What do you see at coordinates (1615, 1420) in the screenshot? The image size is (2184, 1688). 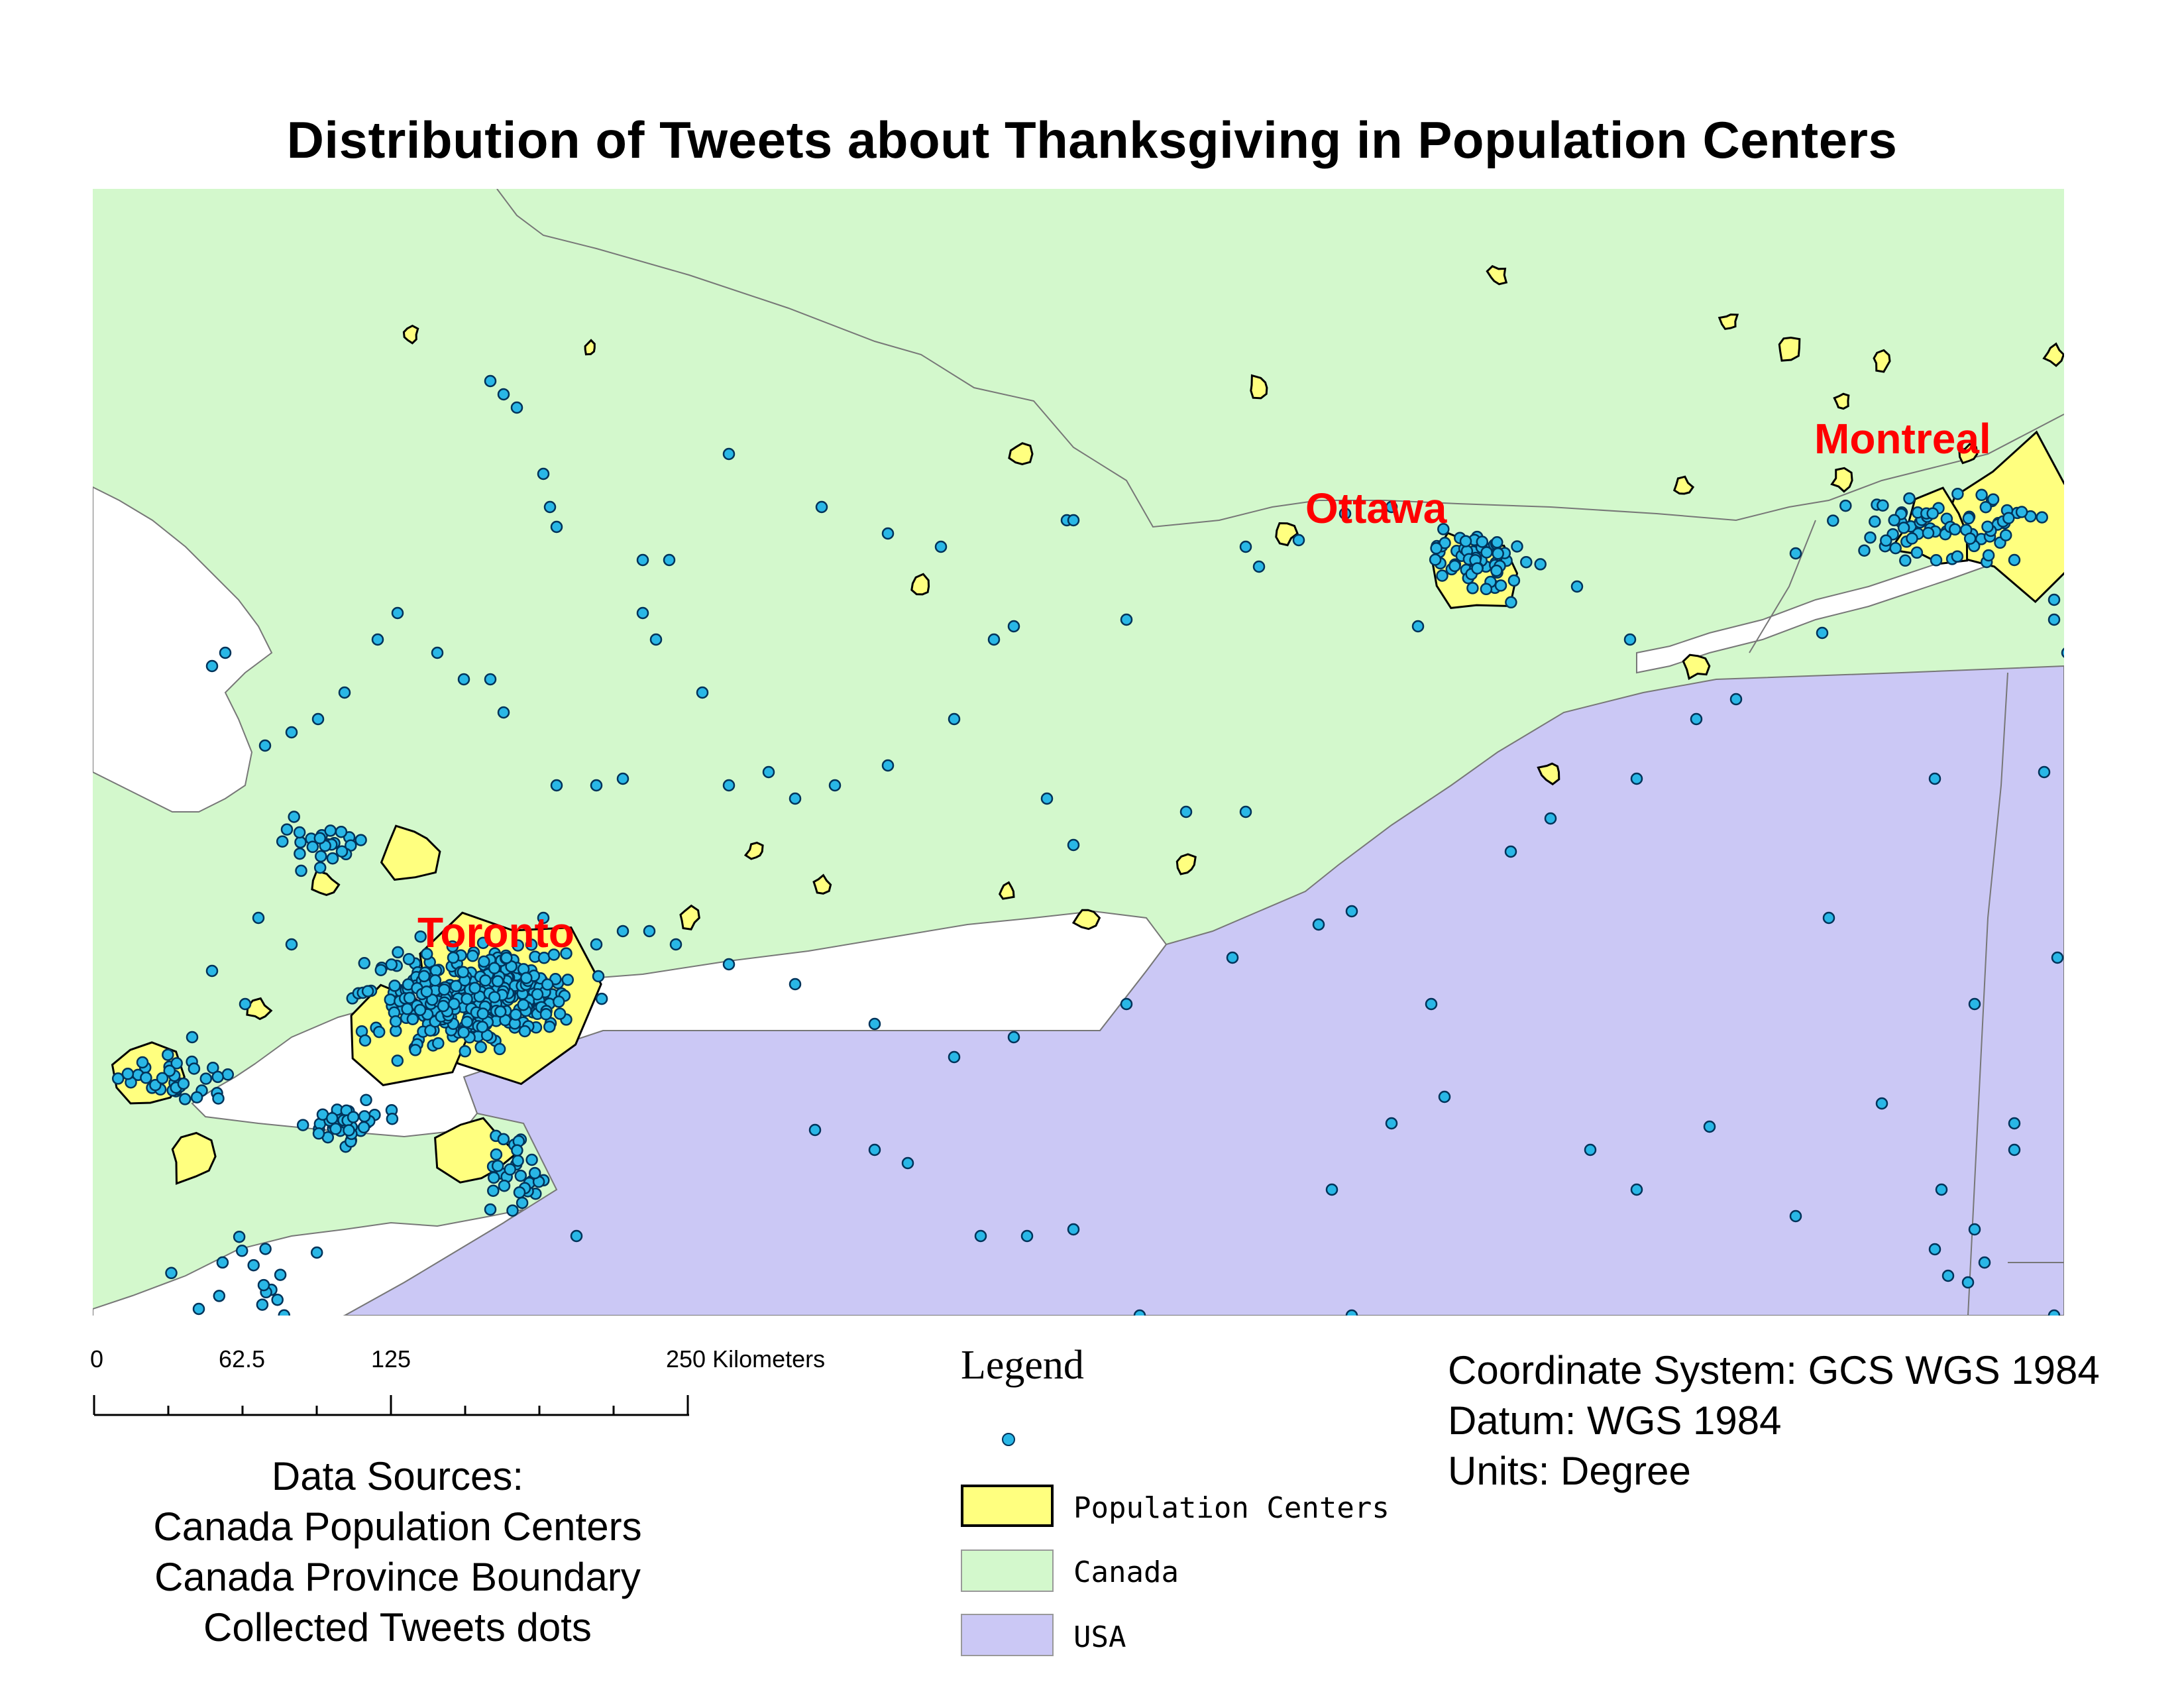 I see `datum: Datum: WGS 1984` at bounding box center [1615, 1420].